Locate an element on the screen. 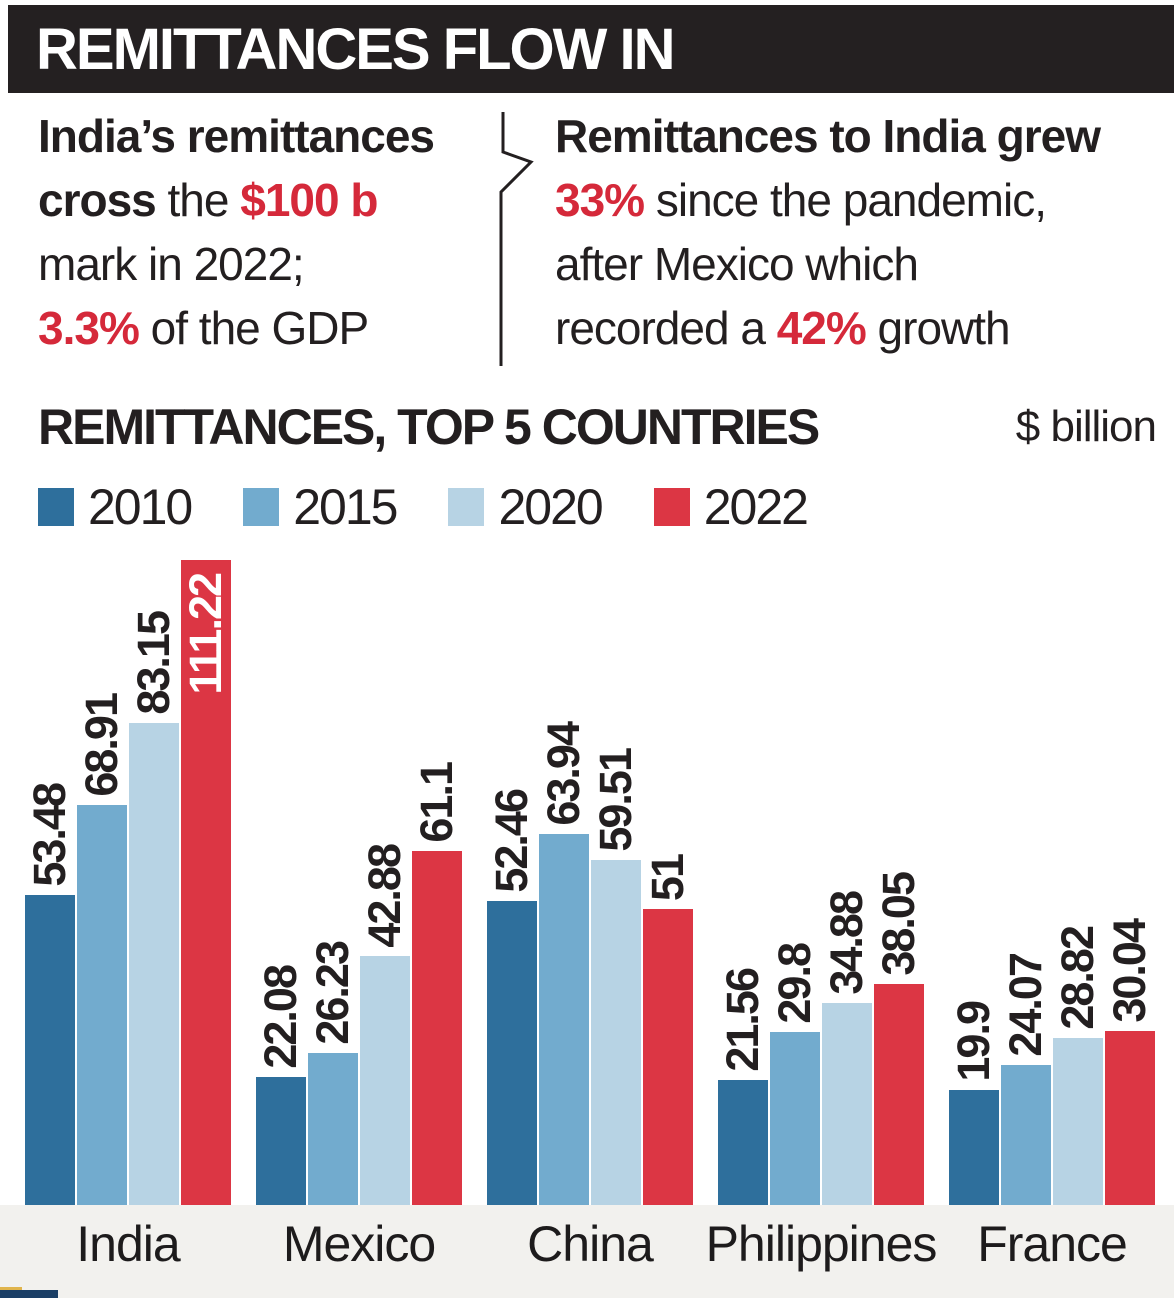 This screenshot has width=1174, height=1298. bar-india-2022 is located at coordinates (206, 882).